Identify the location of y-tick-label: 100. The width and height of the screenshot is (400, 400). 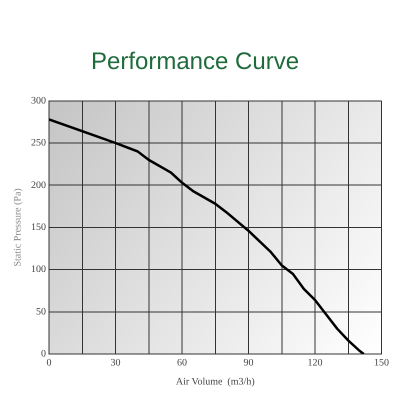
(38, 270).